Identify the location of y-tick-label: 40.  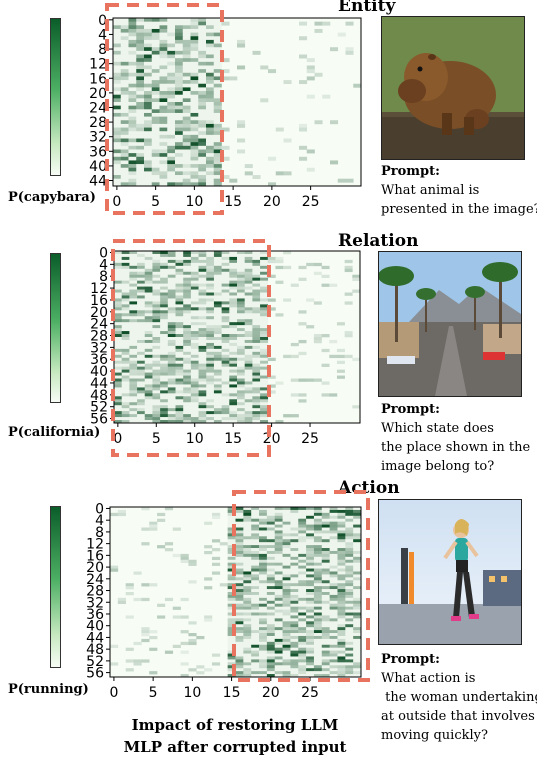
(99, 372).